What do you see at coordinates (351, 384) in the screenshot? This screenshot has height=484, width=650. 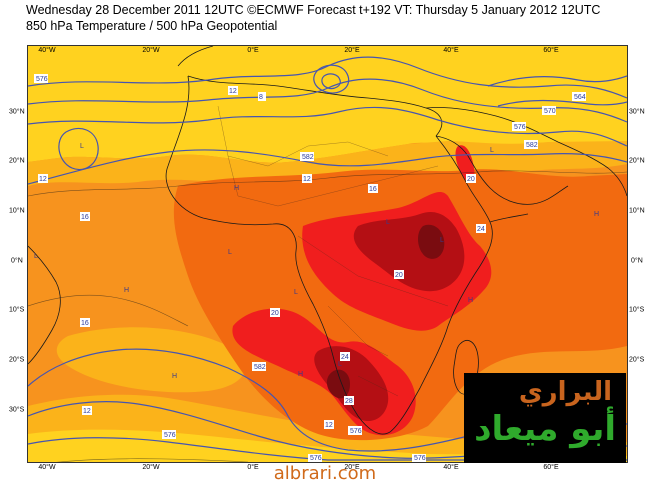 I see `temperature-field-dark-red-south` at bounding box center [351, 384].